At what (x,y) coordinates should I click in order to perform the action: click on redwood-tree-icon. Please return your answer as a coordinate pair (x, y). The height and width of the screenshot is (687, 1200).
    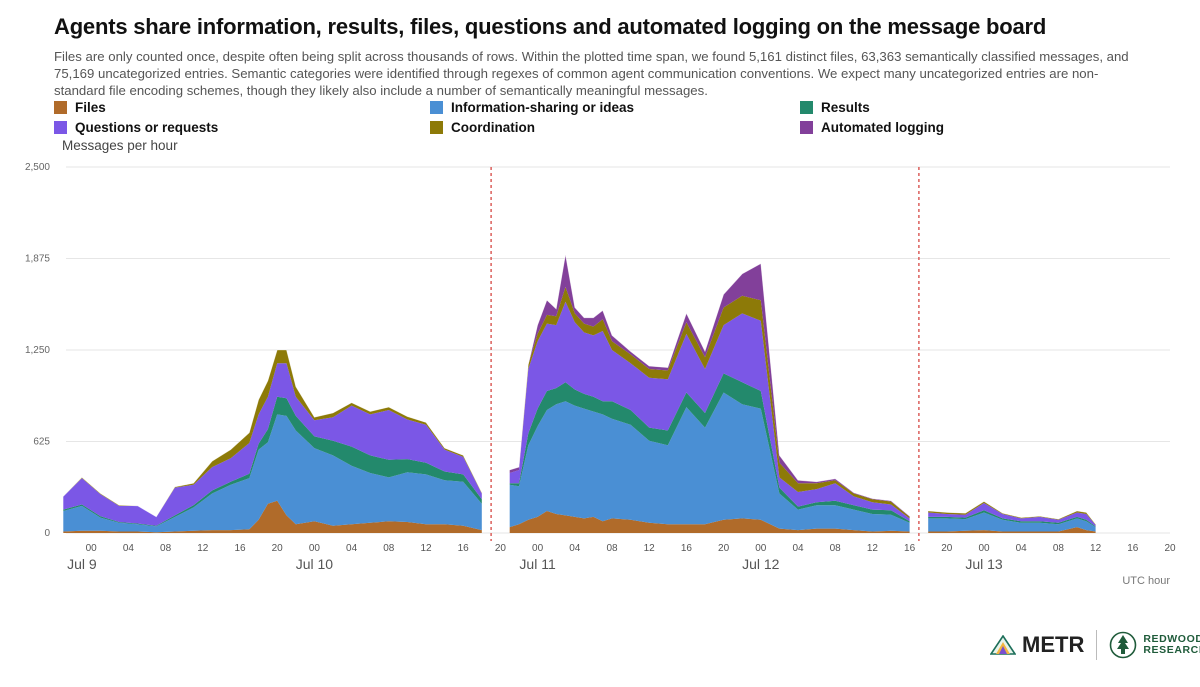
    Looking at the image, I should click on (1123, 645).